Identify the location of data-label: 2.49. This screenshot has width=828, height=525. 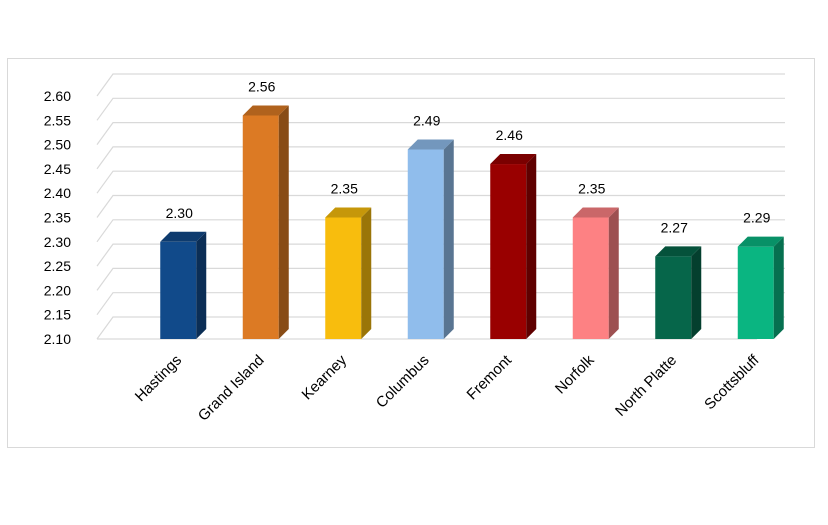
(426, 120).